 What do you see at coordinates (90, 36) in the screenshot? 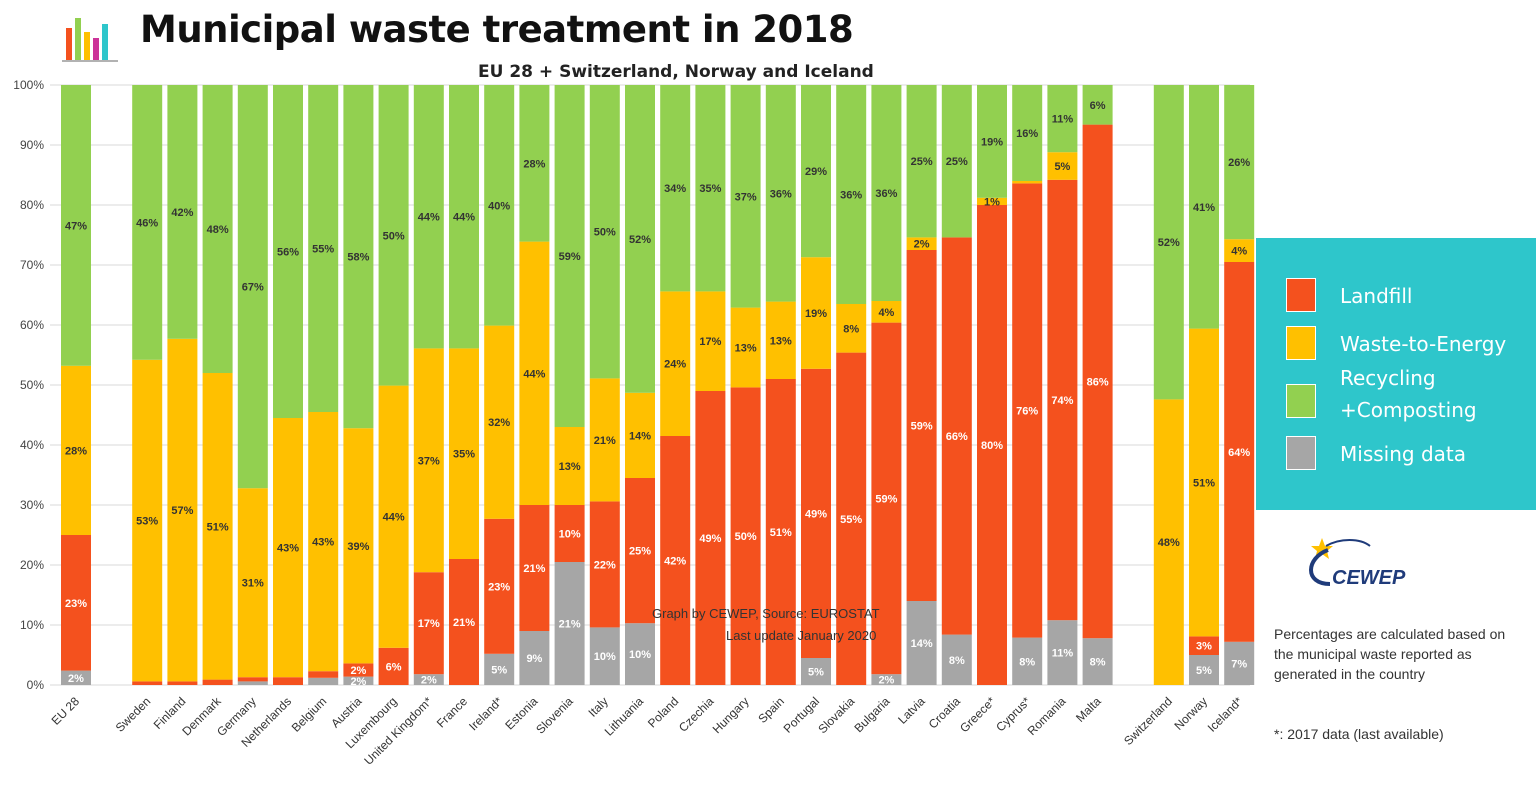
I see `bar-chart-logo-icon` at bounding box center [90, 36].